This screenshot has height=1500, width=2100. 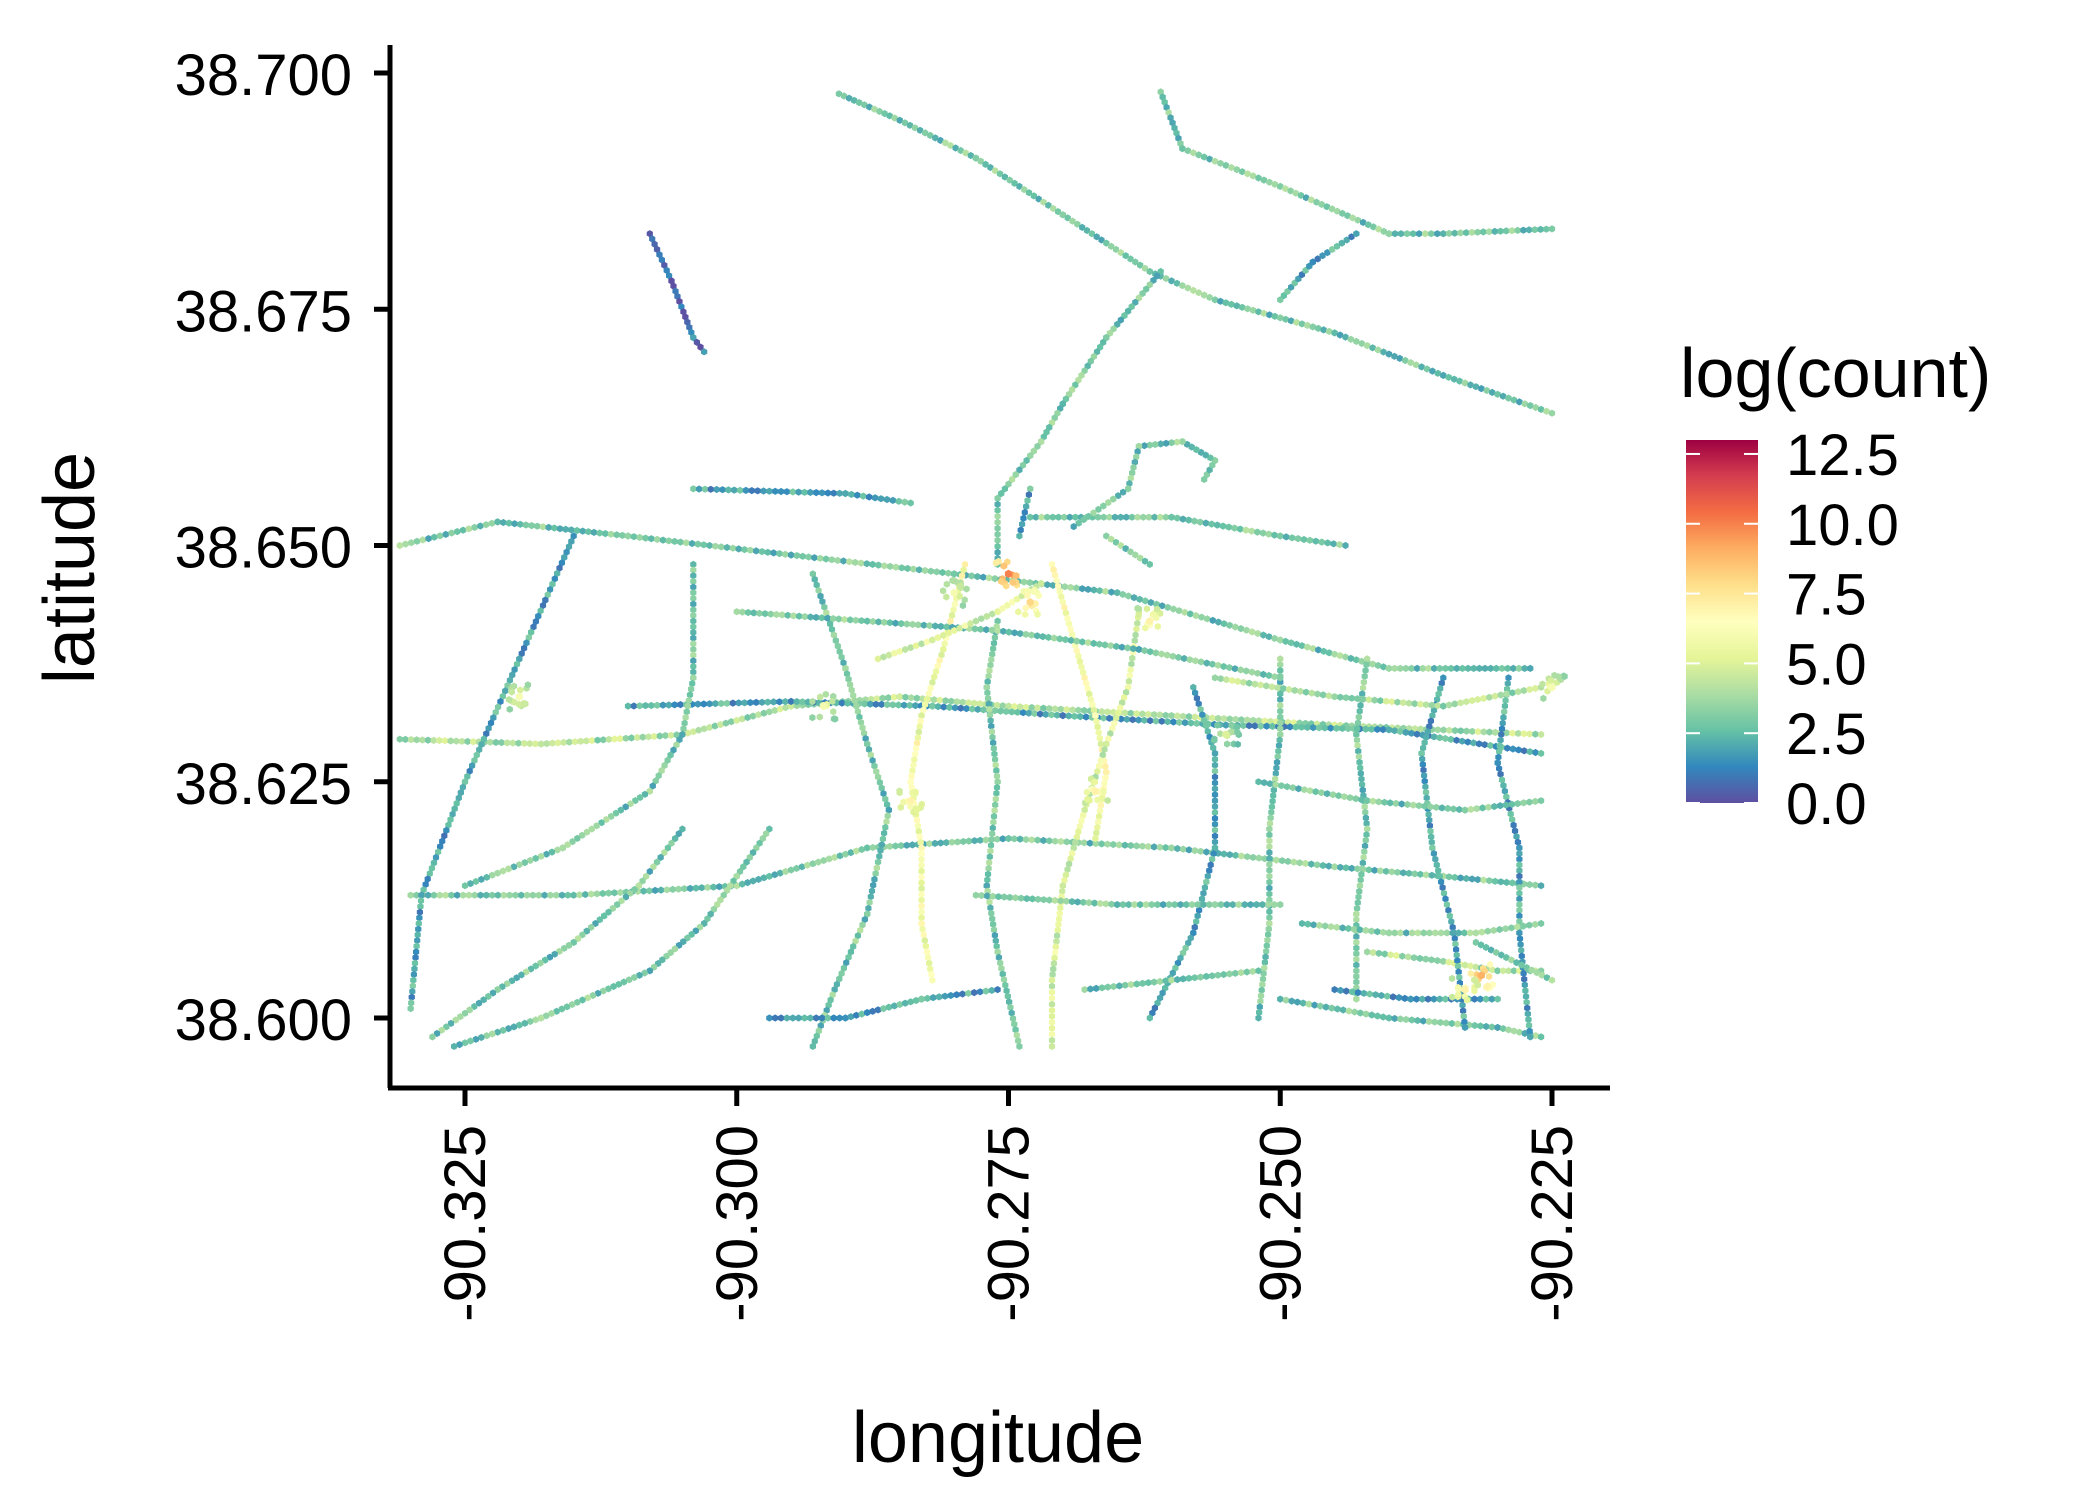 What do you see at coordinates (1421, 928) in the screenshot?
I see `track` at bounding box center [1421, 928].